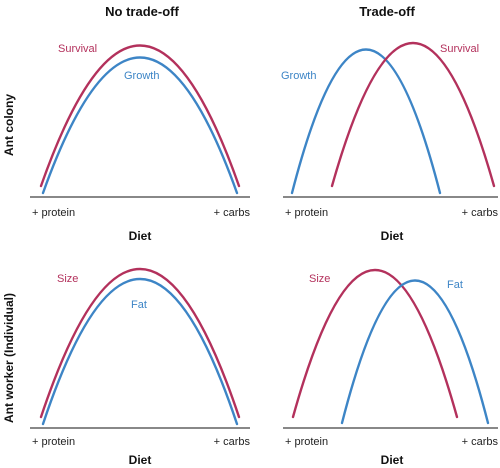  I want to click on header-trade-off: Trade-off, so click(387, 11).